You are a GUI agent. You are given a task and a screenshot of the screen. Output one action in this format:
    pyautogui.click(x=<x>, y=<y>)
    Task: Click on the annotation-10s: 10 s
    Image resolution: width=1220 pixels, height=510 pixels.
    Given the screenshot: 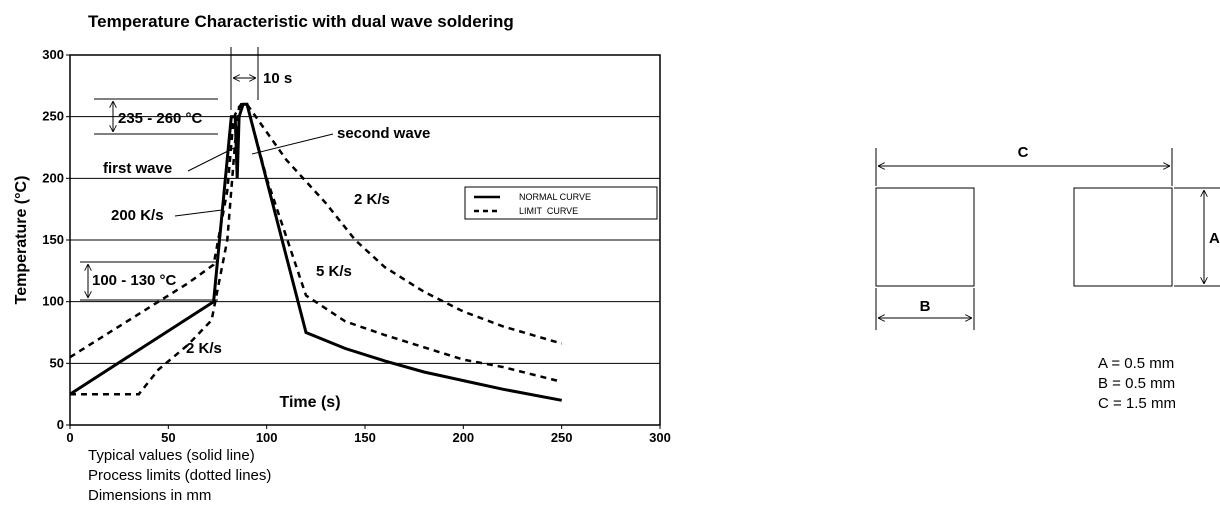 What is the action you would take?
    pyautogui.click(x=277, y=78)
    